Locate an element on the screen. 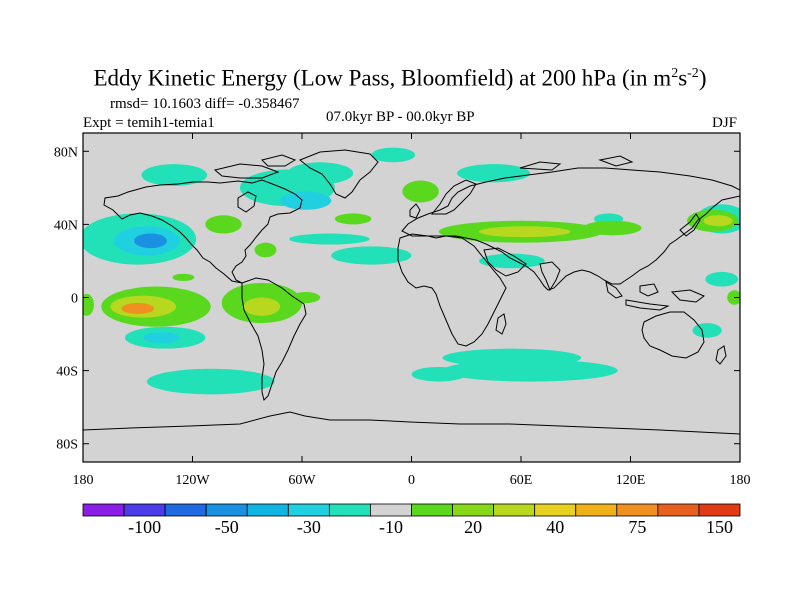  coastline-madagascar is located at coordinates (501, 324).